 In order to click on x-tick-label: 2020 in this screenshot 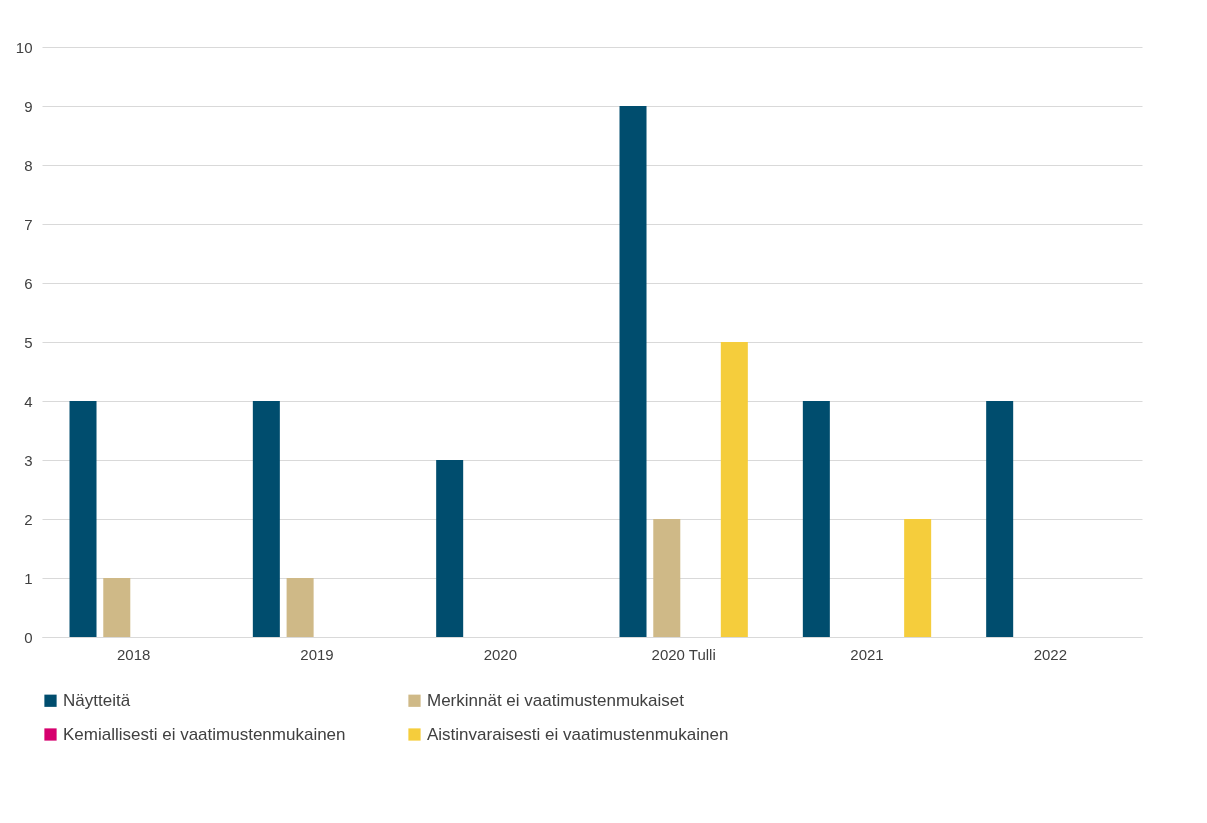, I will do `click(500, 654)`.